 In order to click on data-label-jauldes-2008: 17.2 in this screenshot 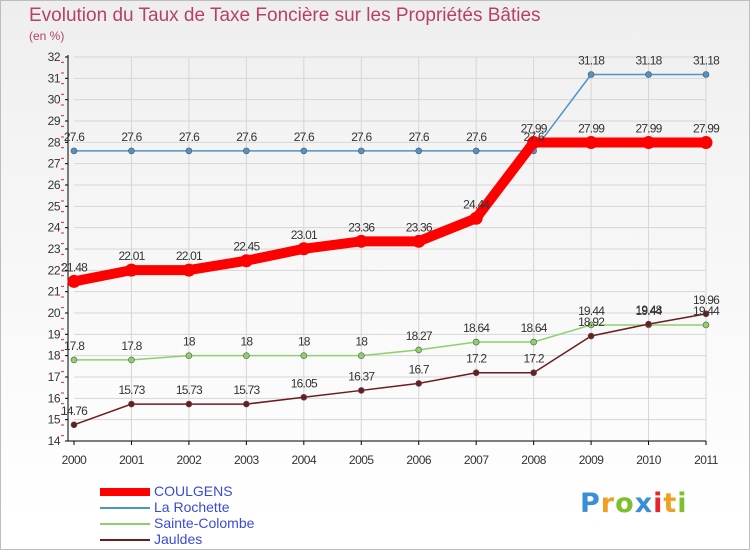, I will do `click(534, 359)`.